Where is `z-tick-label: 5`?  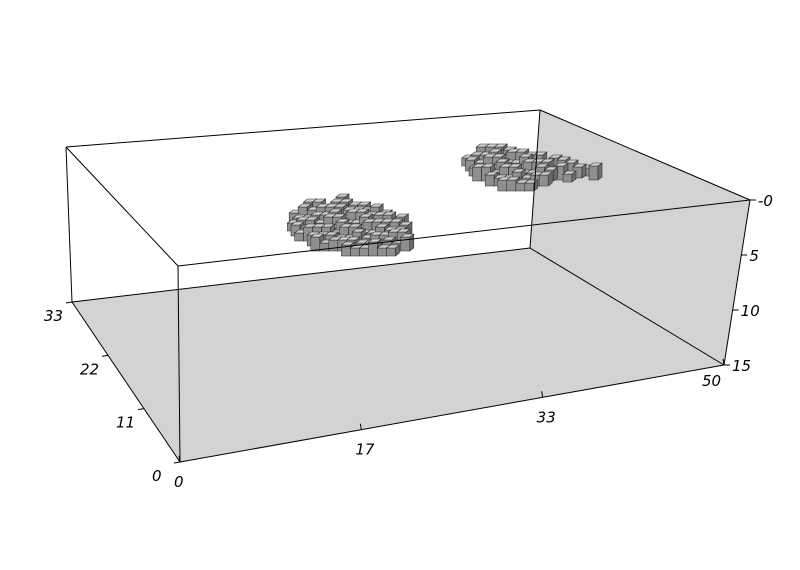 z-tick-label: 5 is located at coordinates (754, 256).